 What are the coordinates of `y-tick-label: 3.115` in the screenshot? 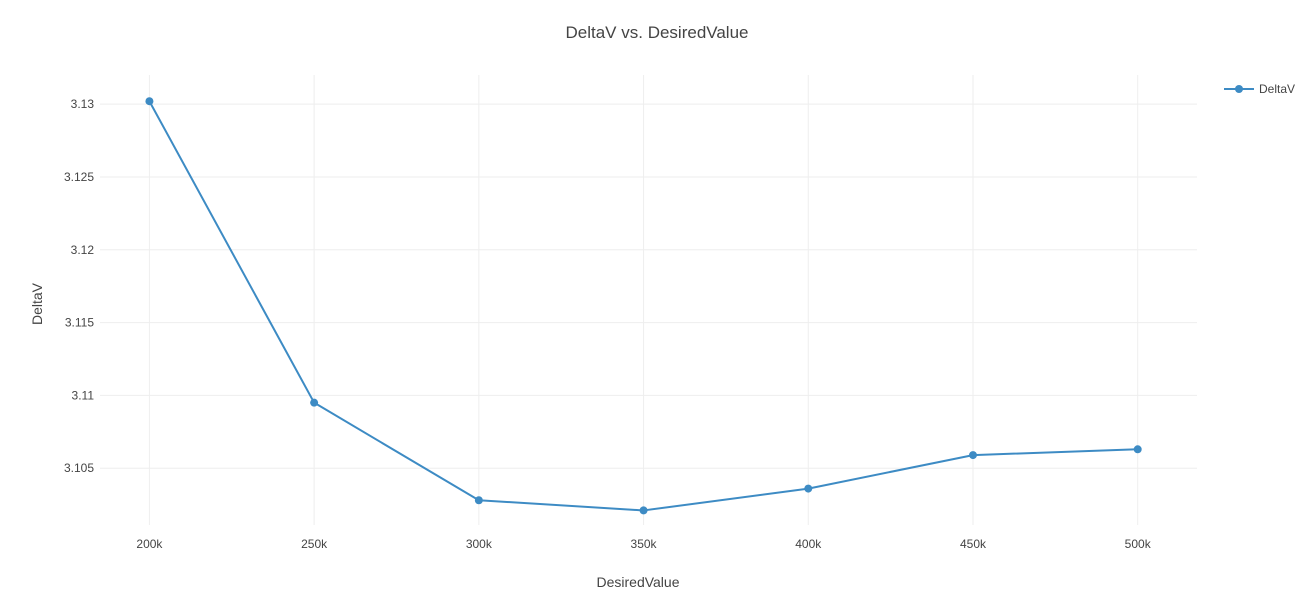 It's located at (79, 323).